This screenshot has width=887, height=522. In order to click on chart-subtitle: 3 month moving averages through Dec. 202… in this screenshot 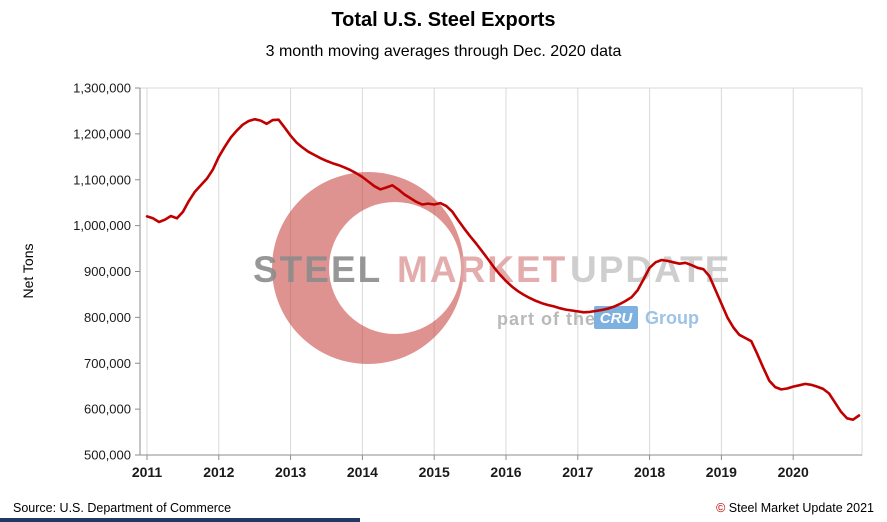, I will do `click(443, 51)`.